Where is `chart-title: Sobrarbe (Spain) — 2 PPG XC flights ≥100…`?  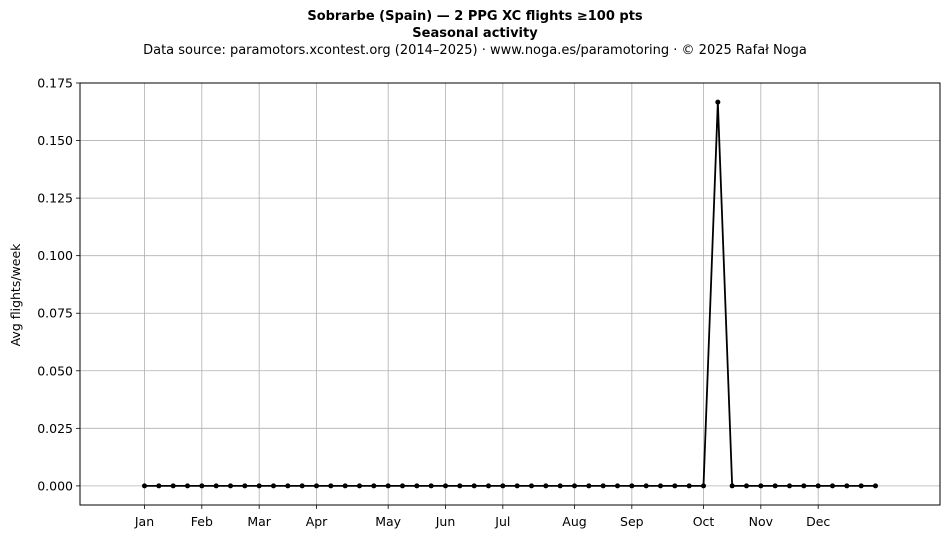
chart-title: Sobrarbe (Spain) — 2 PPG XC flights ≥100… is located at coordinates (475, 16).